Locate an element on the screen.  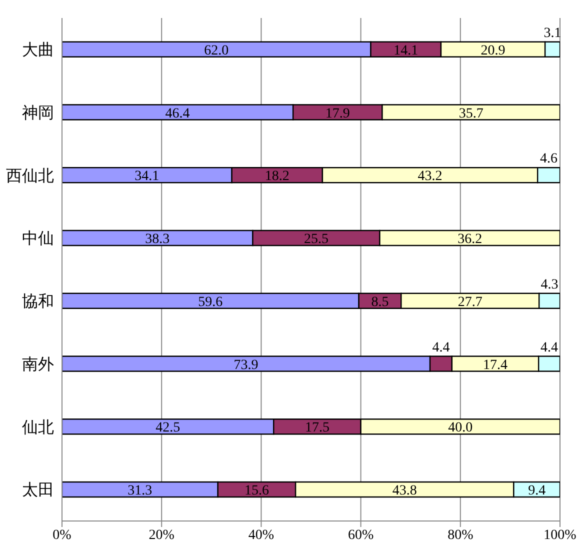
data-label: 73.9 is located at coordinates (246, 365).